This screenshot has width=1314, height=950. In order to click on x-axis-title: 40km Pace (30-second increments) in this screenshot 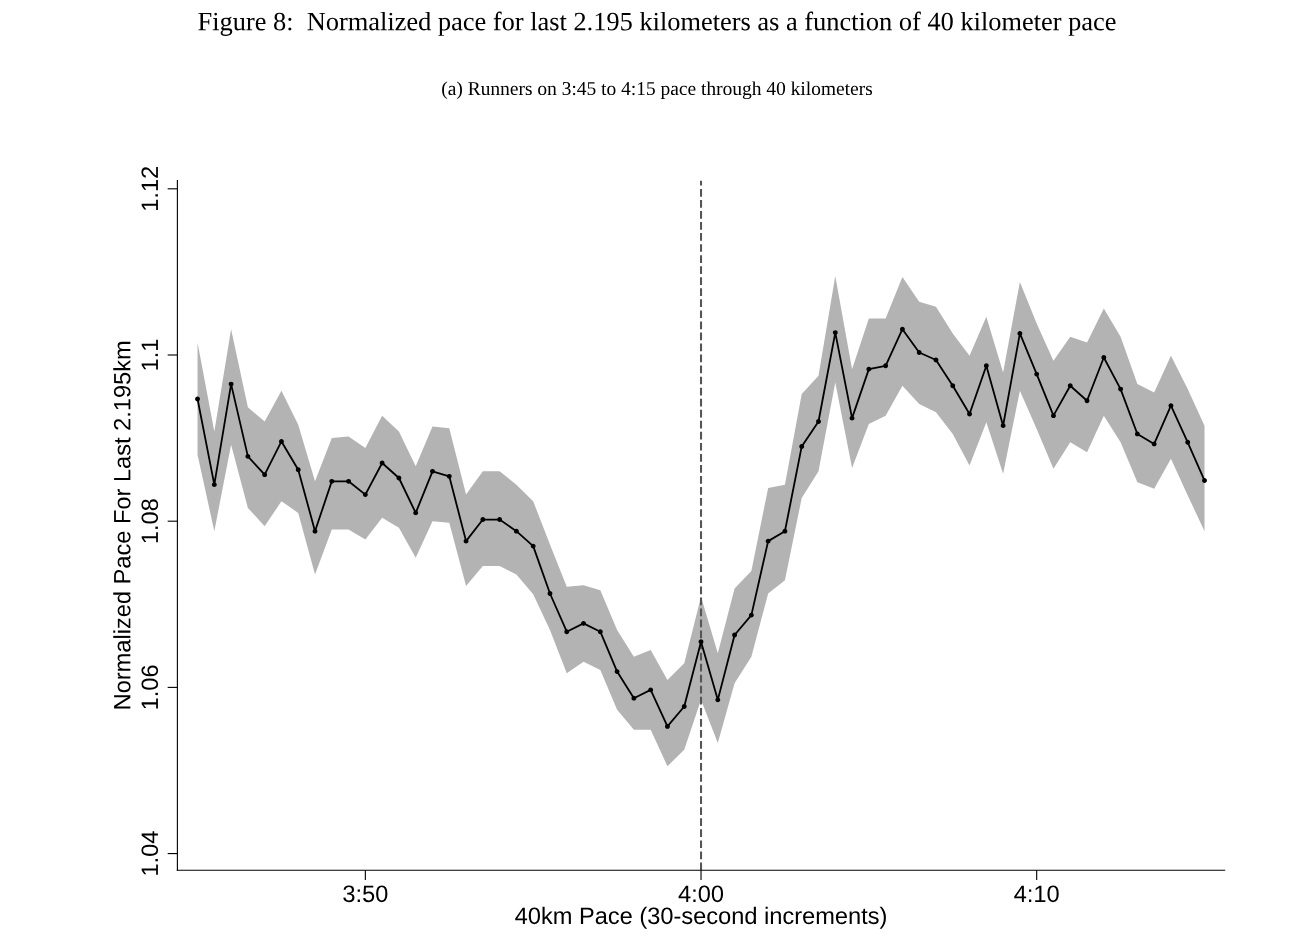, I will do `click(700, 917)`.